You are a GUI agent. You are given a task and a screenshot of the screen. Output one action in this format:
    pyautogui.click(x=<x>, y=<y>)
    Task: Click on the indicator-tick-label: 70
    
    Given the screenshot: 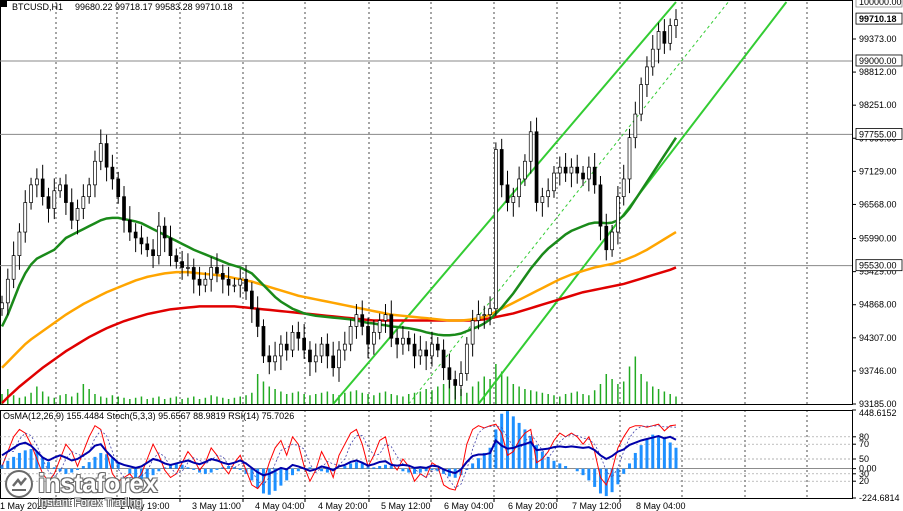 What is the action you would take?
    pyautogui.click(x=864, y=444)
    